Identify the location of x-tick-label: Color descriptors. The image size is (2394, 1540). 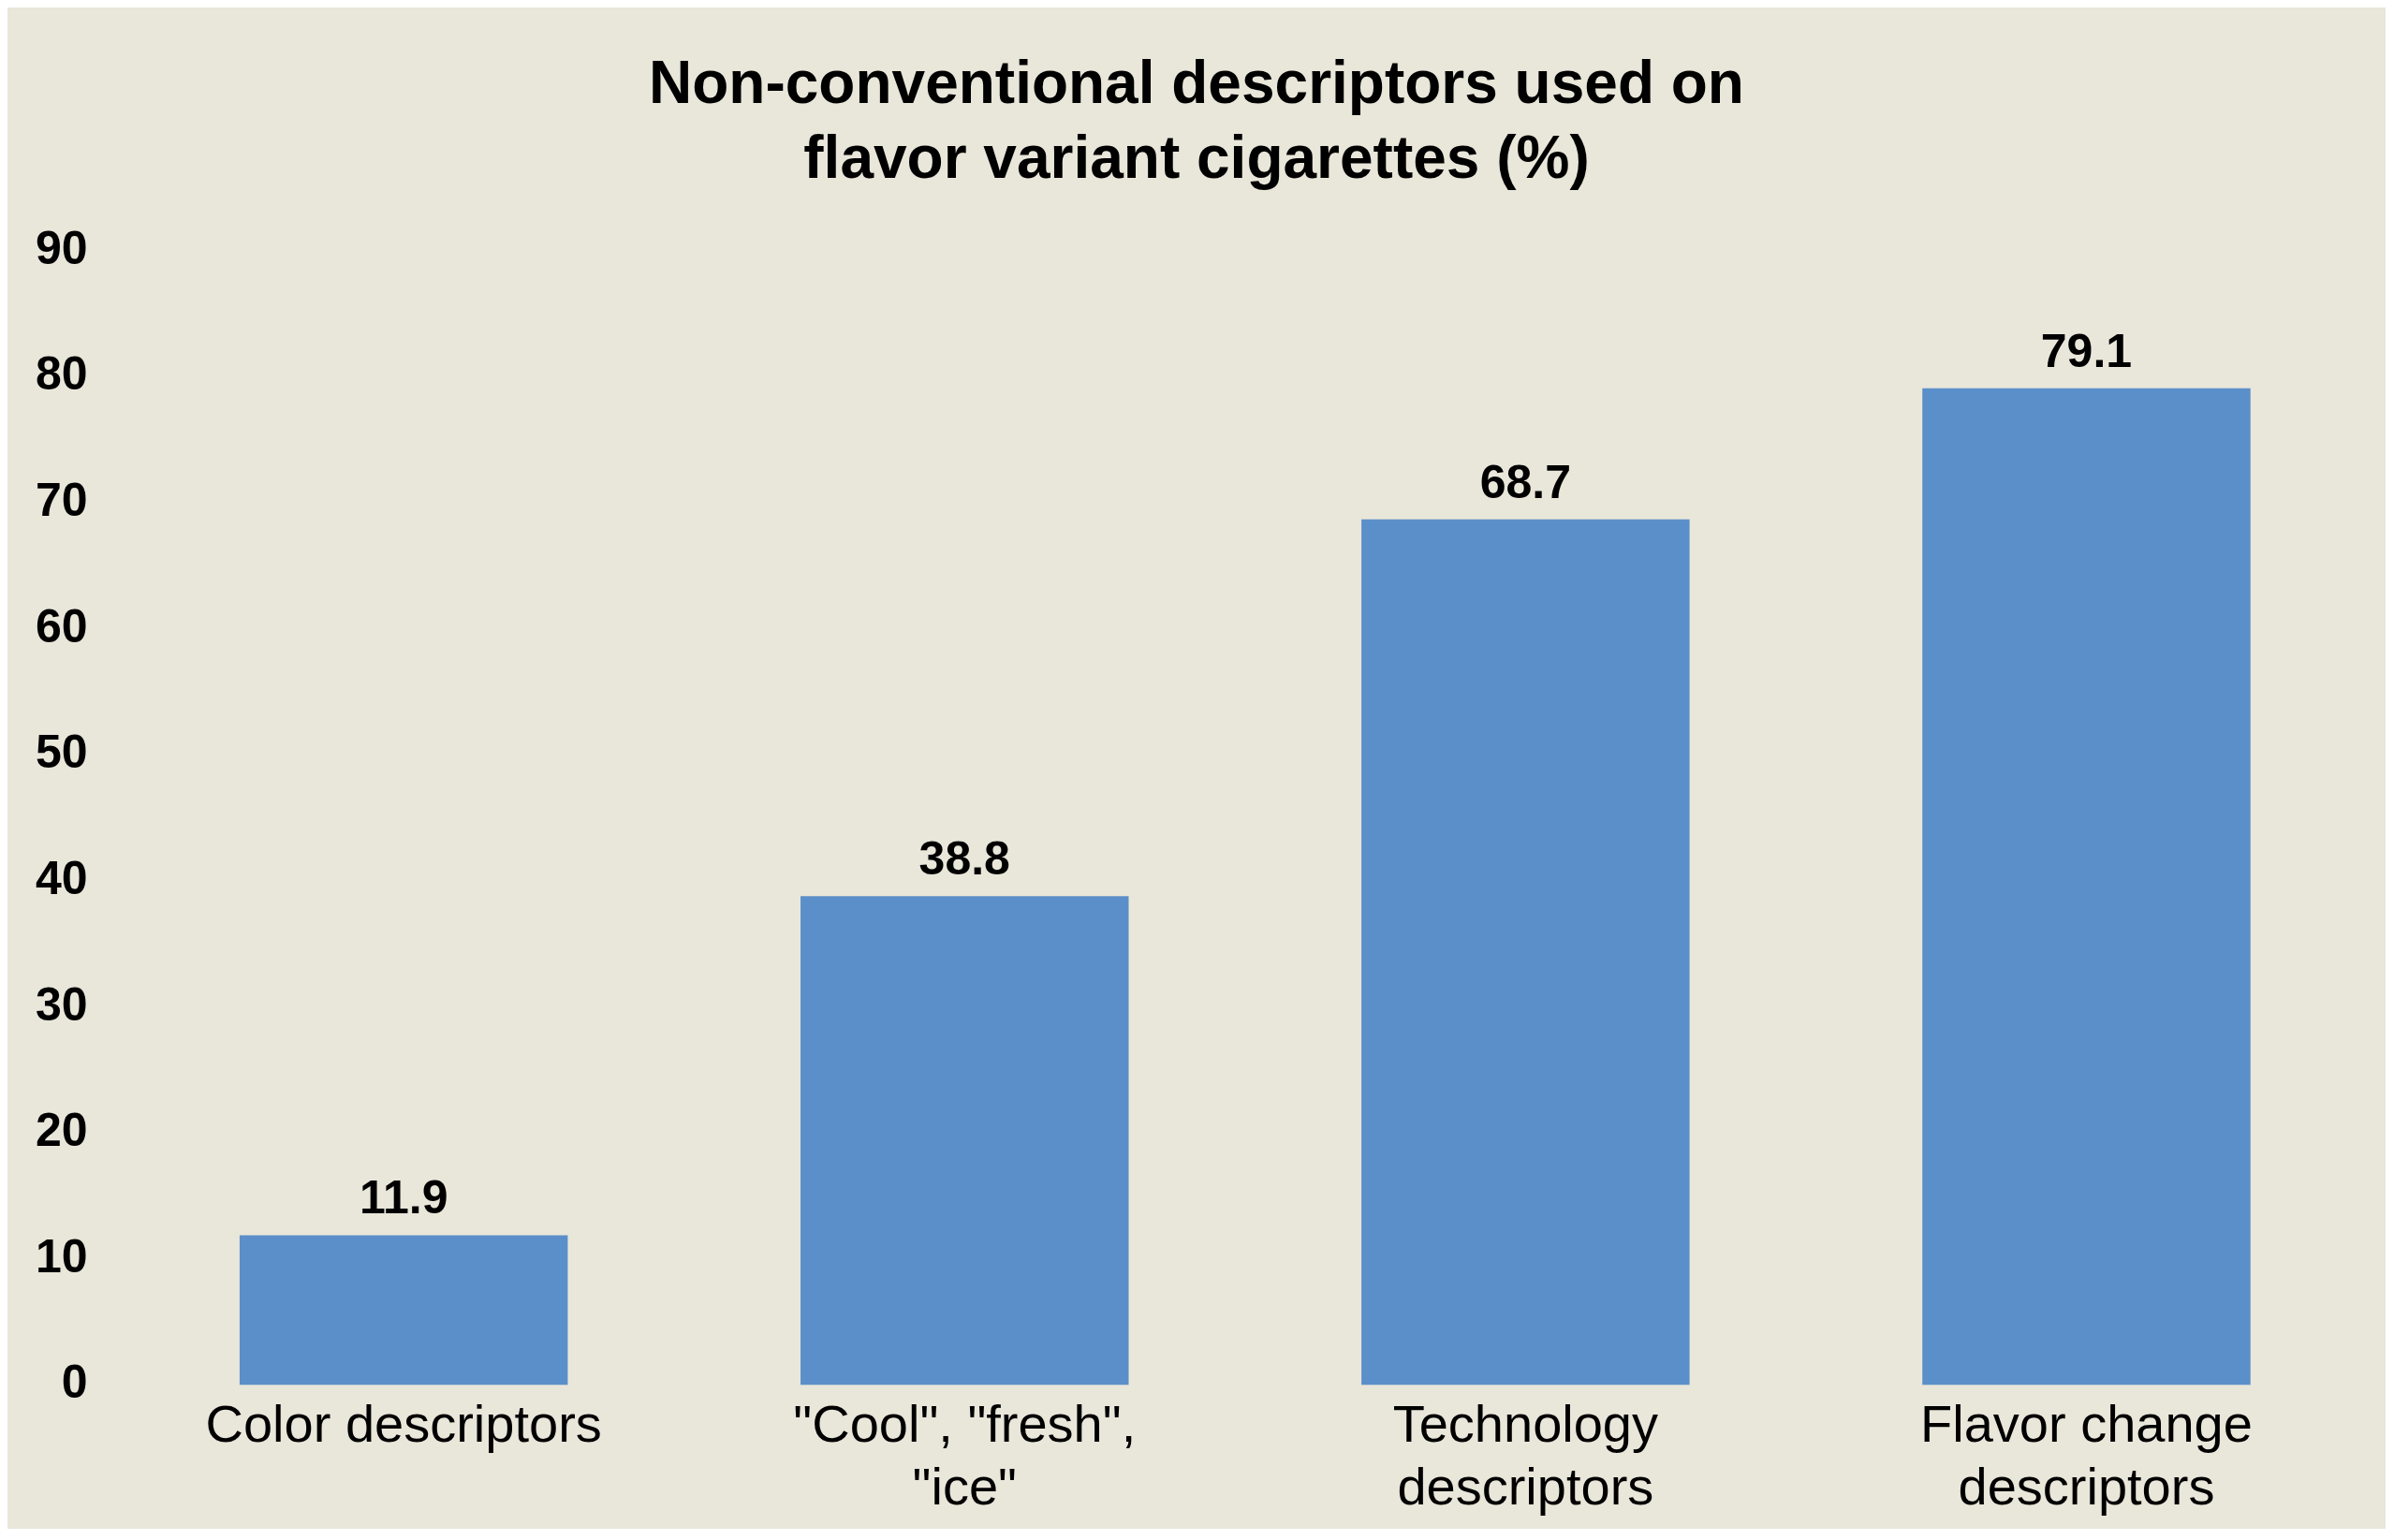
(403, 1423).